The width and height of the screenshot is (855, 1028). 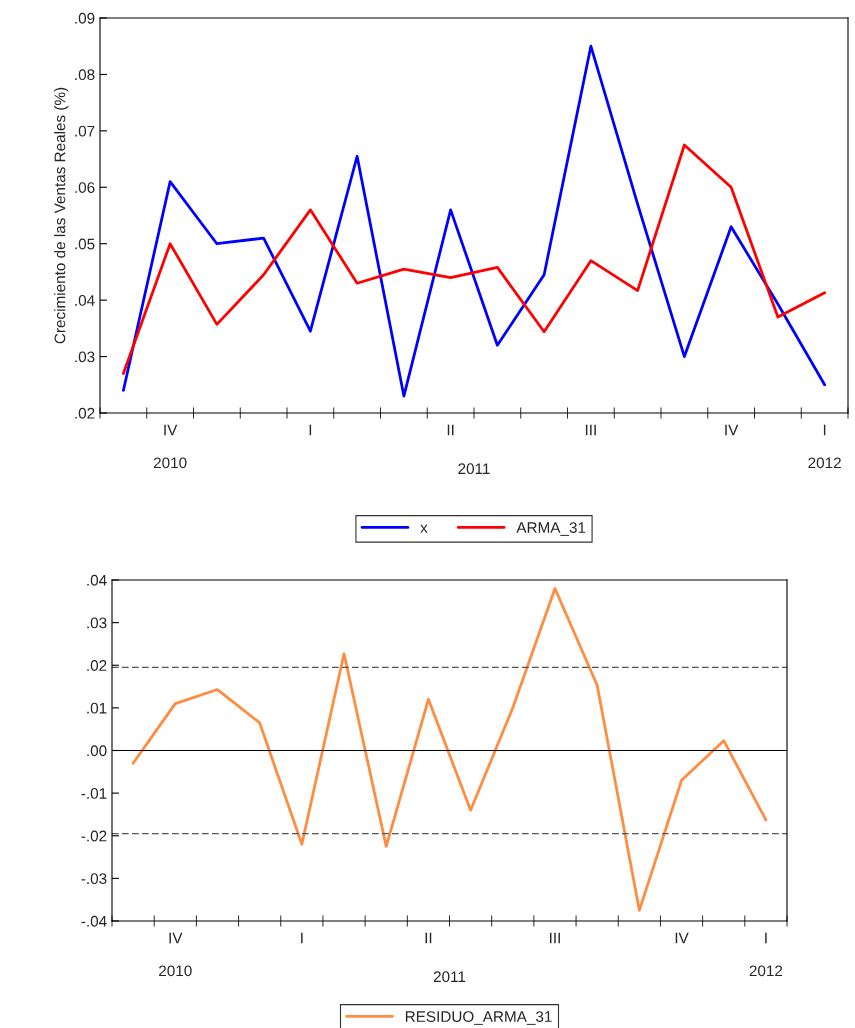 What do you see at coordinates (85, 187) in the screenshot?
I see `y-tick-label: .06` at bounding box center [85, 187].